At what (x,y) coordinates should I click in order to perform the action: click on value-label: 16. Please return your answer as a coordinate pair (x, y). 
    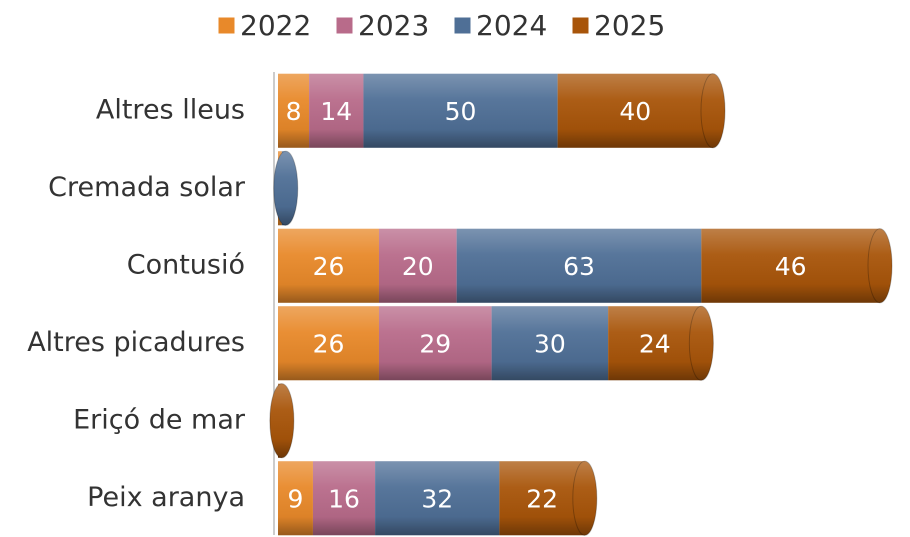
    Looking at the image, I should click on (344, 498).